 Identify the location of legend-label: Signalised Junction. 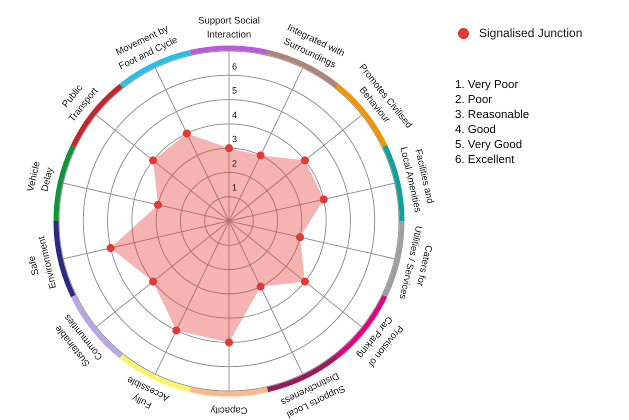
(530, 33).